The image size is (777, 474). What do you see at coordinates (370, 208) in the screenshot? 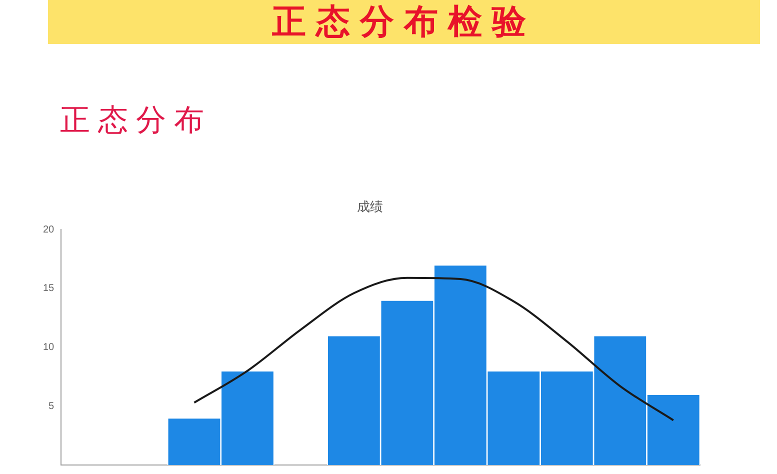
I see `chart-title: 成绩` at bounding box center [370, 208].